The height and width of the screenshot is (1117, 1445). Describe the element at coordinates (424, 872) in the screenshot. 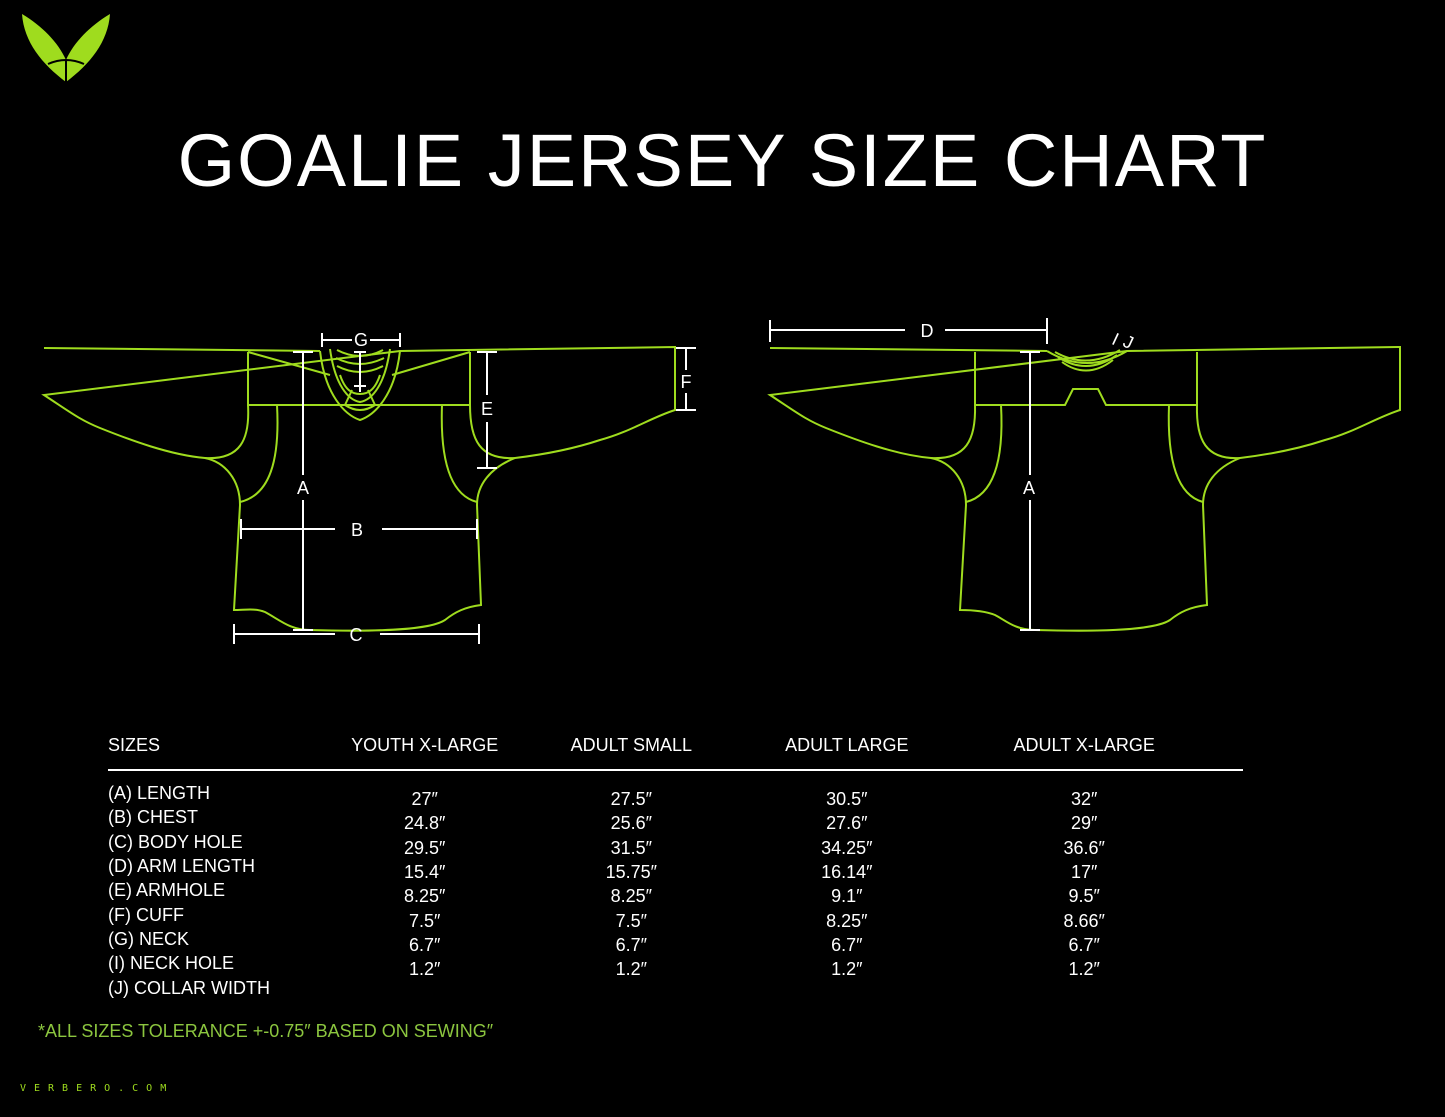

I see `measurement-value: 15.4″` at that location.